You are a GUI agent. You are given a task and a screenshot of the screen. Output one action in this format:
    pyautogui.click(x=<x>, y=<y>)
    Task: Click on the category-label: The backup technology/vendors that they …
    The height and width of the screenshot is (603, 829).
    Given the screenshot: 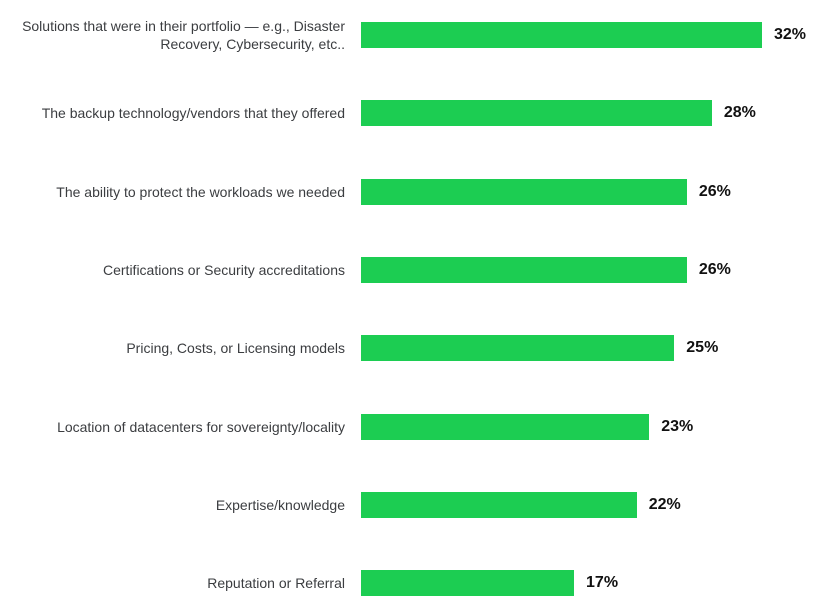 What is the action you would take?
    pyautogui.click(x=193, y=113)
    